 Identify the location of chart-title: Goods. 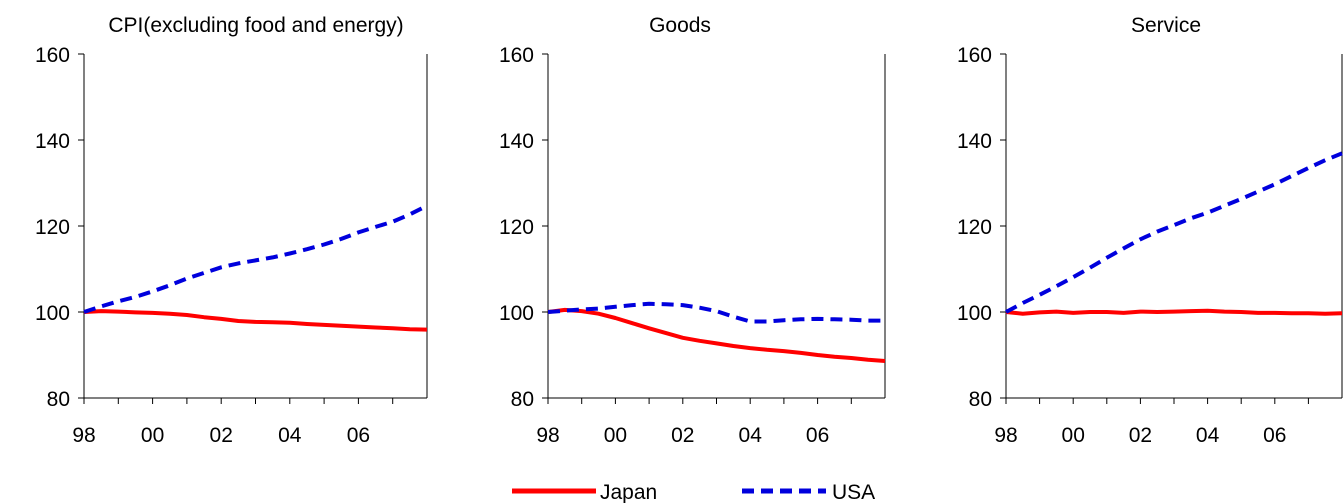
(680, 25).